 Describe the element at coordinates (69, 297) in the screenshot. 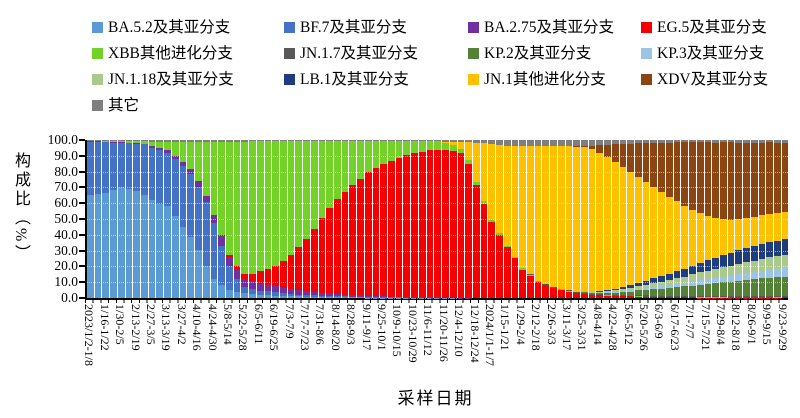

I see `y-tick-label: 0.0` at that location.